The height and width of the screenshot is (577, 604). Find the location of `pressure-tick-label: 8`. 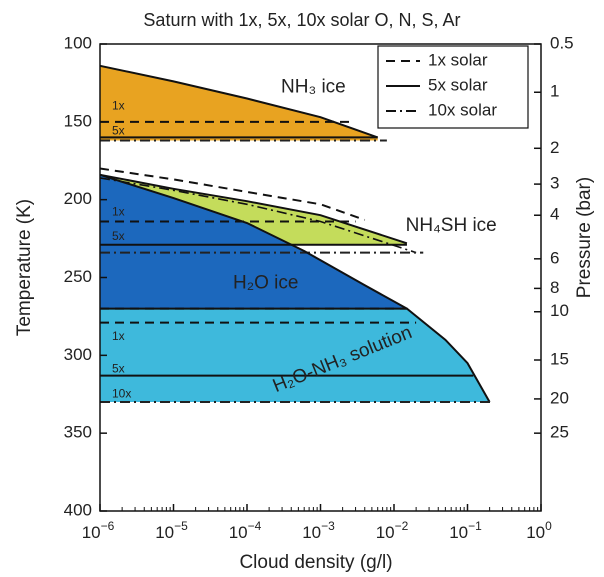

pressure-tick-label: 8 is located at coordinates (554, 287).